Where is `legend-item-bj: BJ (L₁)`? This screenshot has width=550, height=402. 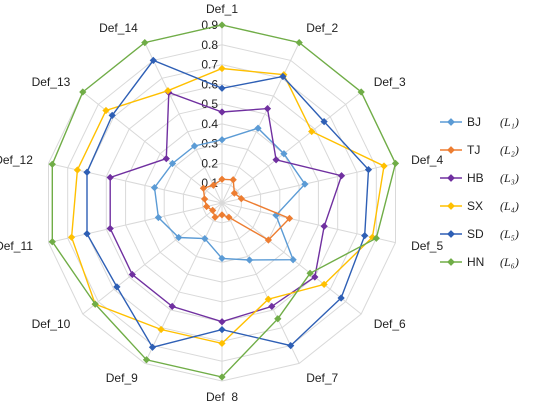 legend-item-bj: BJ (L₁) is located at coordinates (479, 122).